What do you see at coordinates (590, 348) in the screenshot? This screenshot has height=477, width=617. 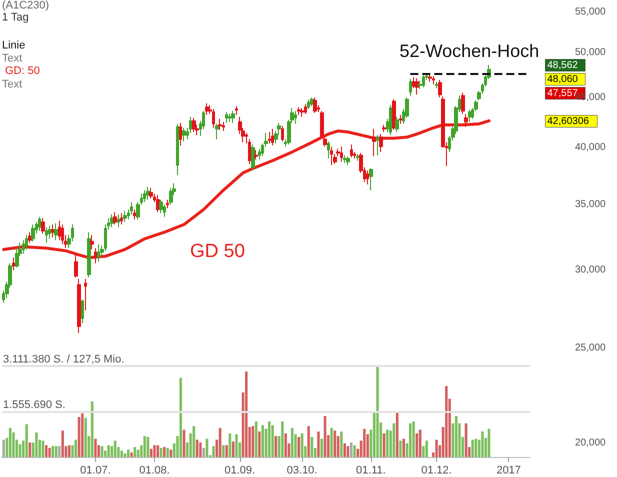 I see `y-tick-label: 25,000` at bounding box center [590, 348].